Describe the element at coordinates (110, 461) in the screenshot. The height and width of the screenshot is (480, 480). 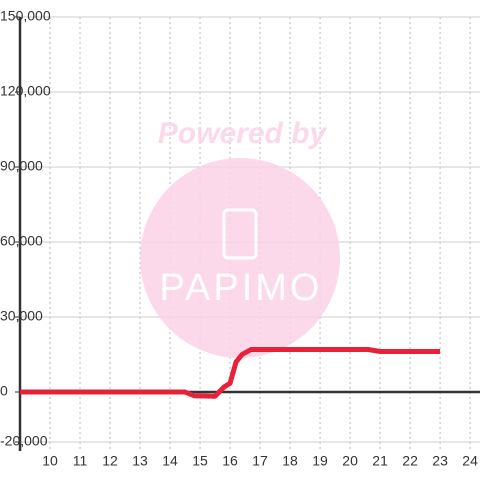
I see `x-tick-label: 12` at that location.